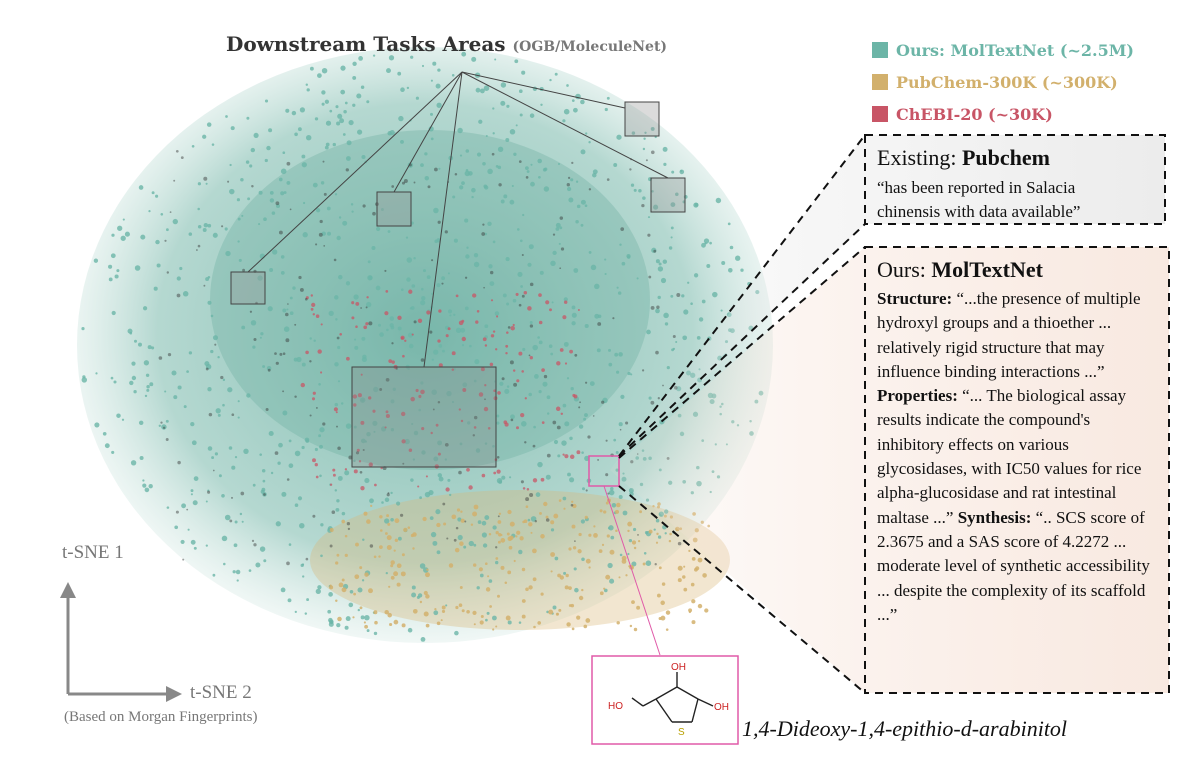 The height and width of the screenshot is (763, 1200). Describe the element at coordinates (615, 706) in the screenshot. I see `atom-ho: HO` at that location.